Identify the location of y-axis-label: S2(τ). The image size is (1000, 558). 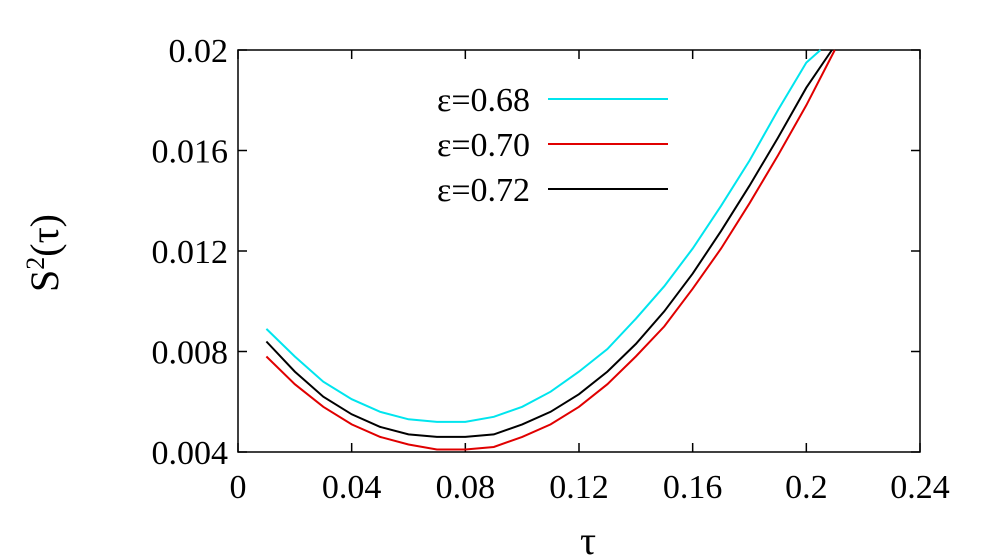
(44, 253).